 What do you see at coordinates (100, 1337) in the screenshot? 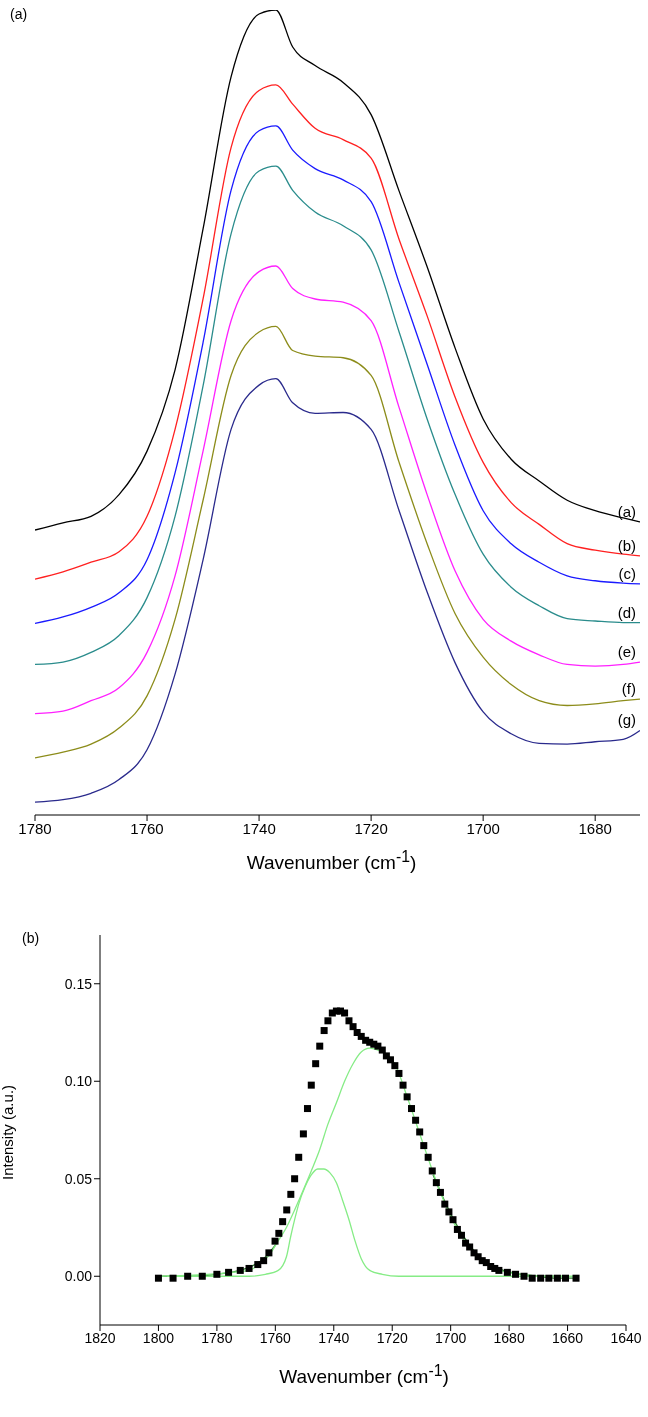
I see `x-tick-label: 1820` at bounding box center [100, 1337].